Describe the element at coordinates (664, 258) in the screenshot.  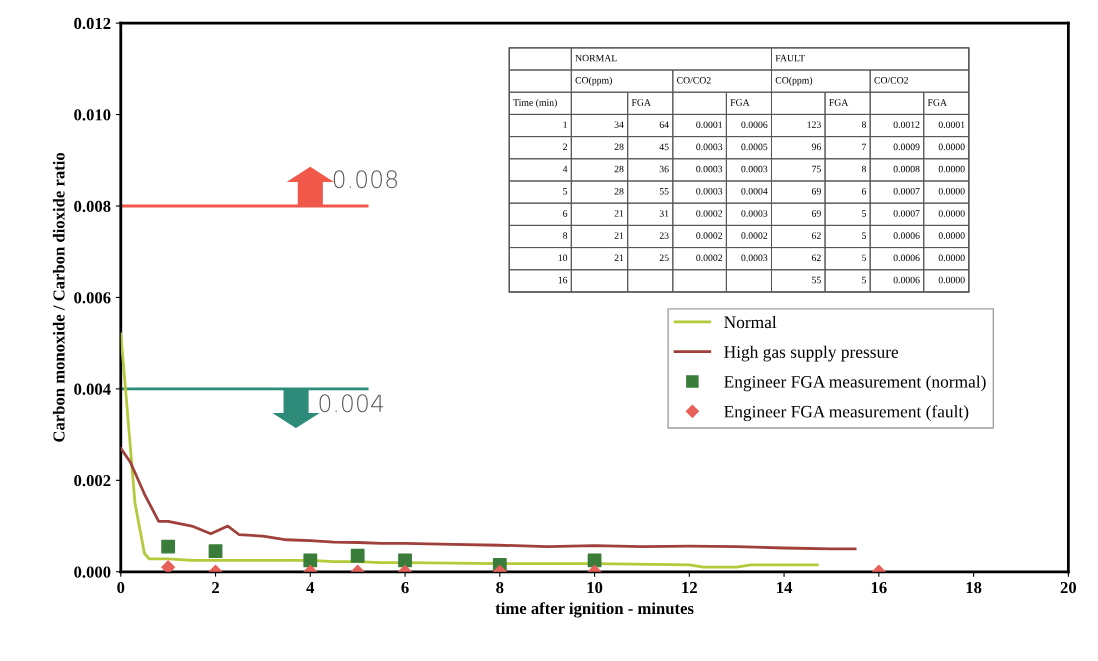
I see `annotation: 25` at that location.